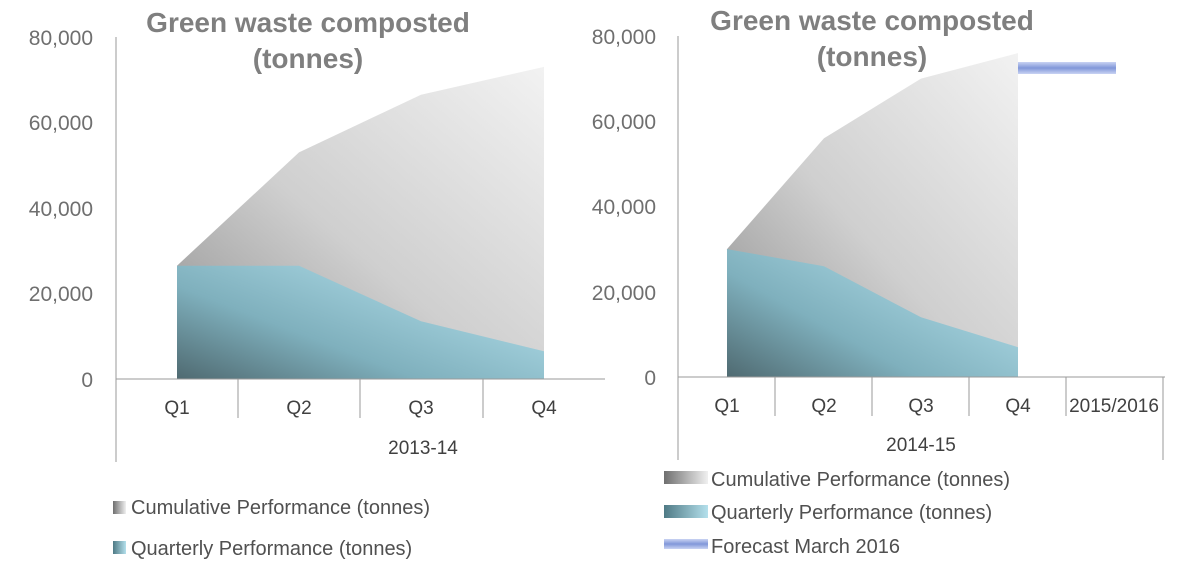 The height and width of the screenshot is (563, 1177). What do you see at coordinates (423, 448) in the screenshot?
I see `x-group-label: 2013-14` at bounding box center [423, 448].